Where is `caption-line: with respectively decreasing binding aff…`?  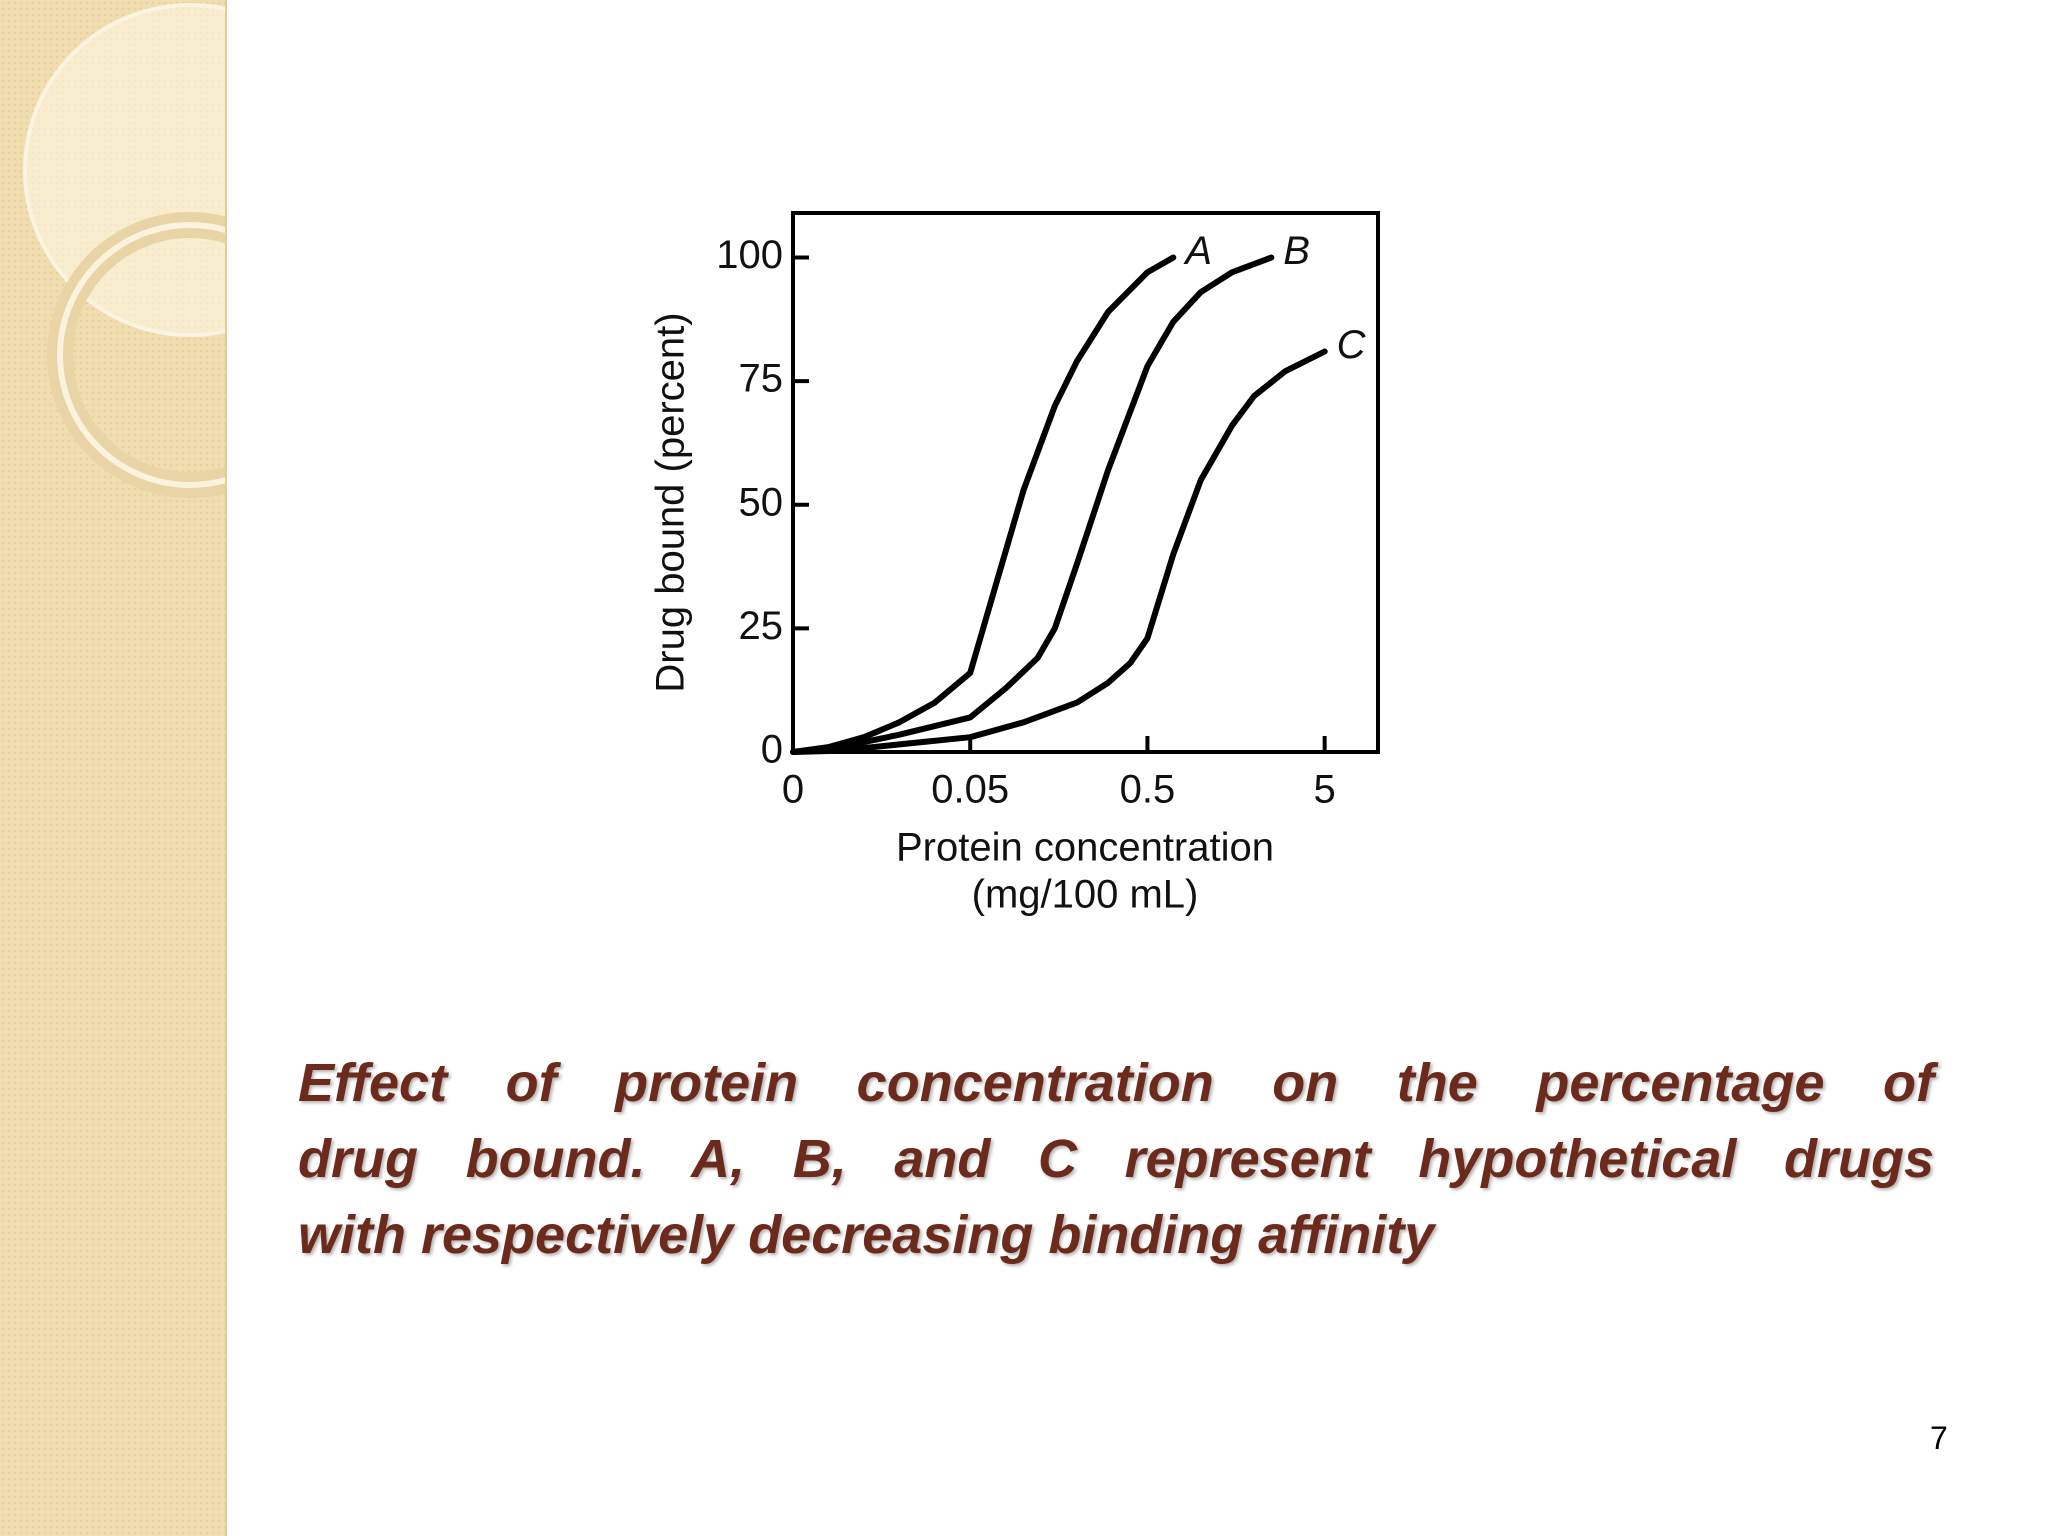
caption-line: with respectively decreasing binding aff… is located at coordinates (866, 1235).